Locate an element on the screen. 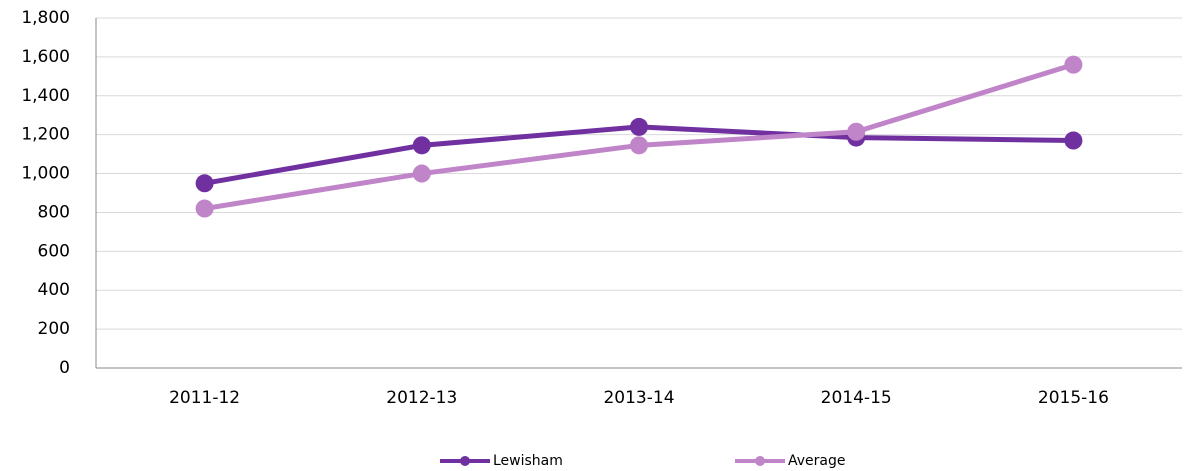 The width and height of the screenshot is (1194, 471). y-tick-label: 1,000 is located at coordinates (45, 174).